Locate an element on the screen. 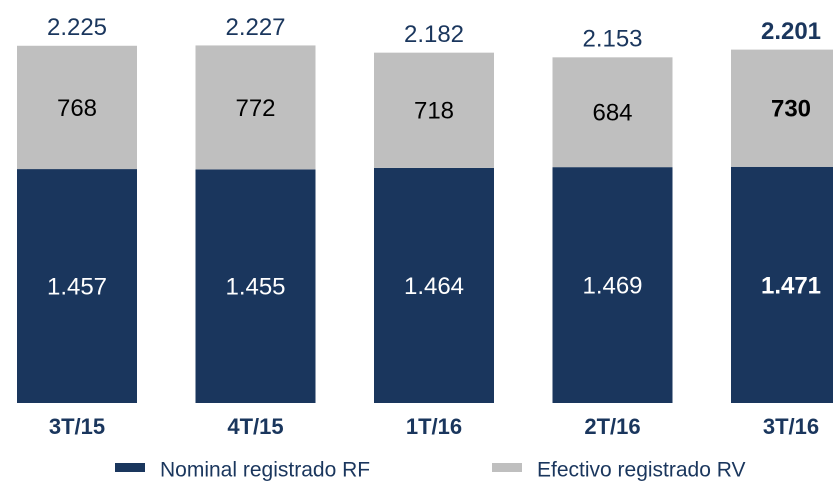 Image resolution: width=833 pixels, height=489 pixels. value-label: 718 is located at coordinates (434, 111).